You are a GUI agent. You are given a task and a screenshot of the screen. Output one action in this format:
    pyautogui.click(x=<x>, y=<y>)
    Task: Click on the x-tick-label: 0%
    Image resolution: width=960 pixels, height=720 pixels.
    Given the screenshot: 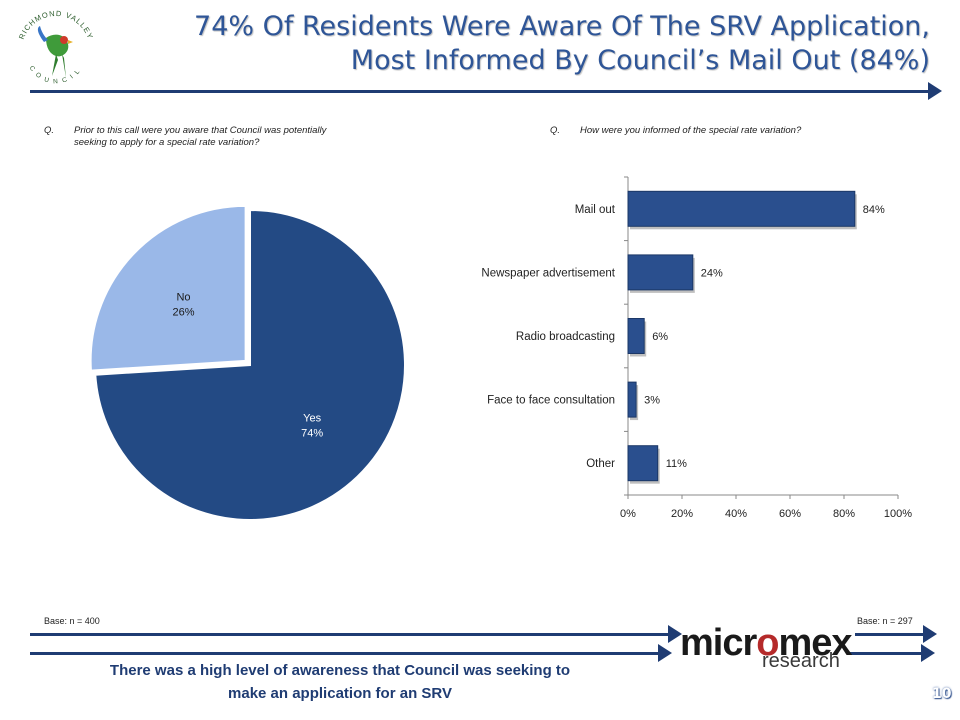 What is the action you would take?
    pyautogui.click(x=628, y=514)
    